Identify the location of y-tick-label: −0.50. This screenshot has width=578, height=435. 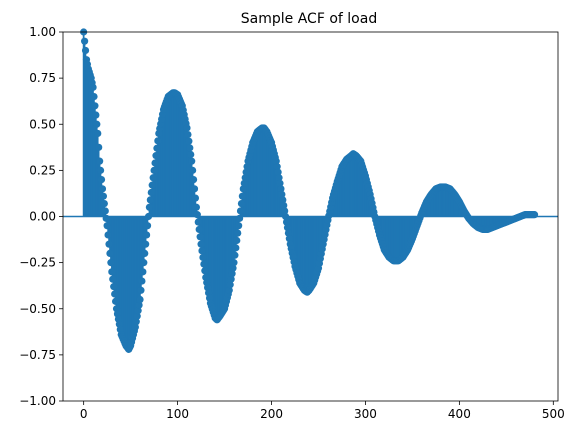
(37, 309).